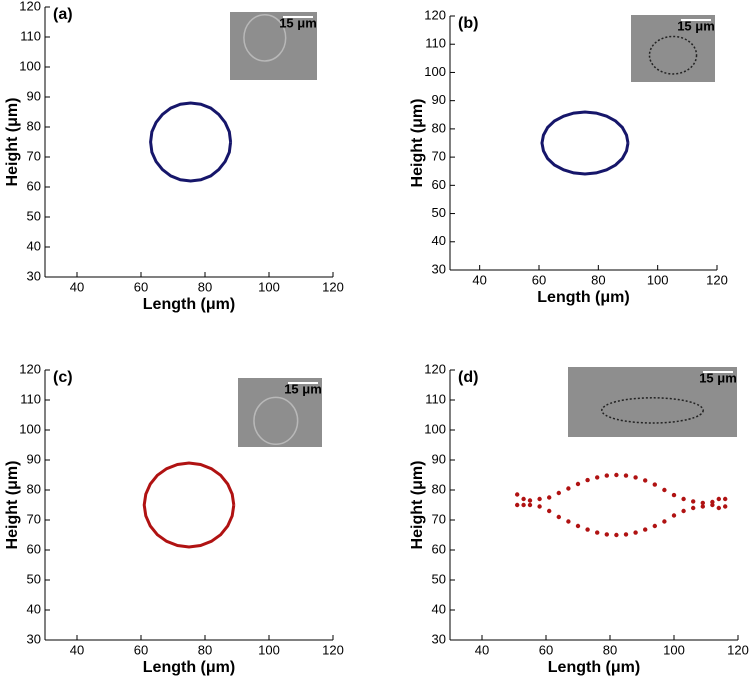  I want to click on panel-label: (a), so click(63, 14).